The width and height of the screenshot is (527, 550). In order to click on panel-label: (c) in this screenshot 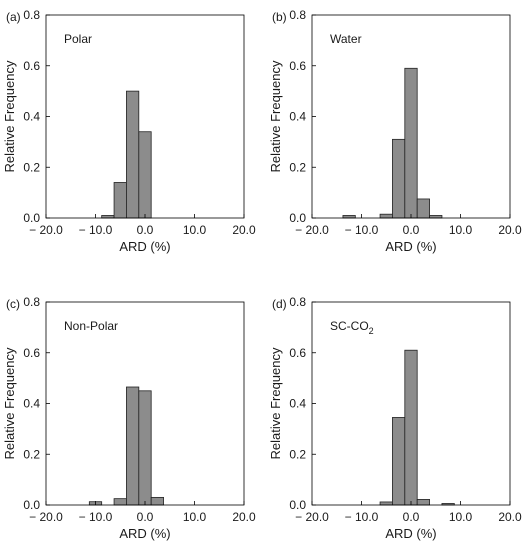, I will do `click(13, 304)`.